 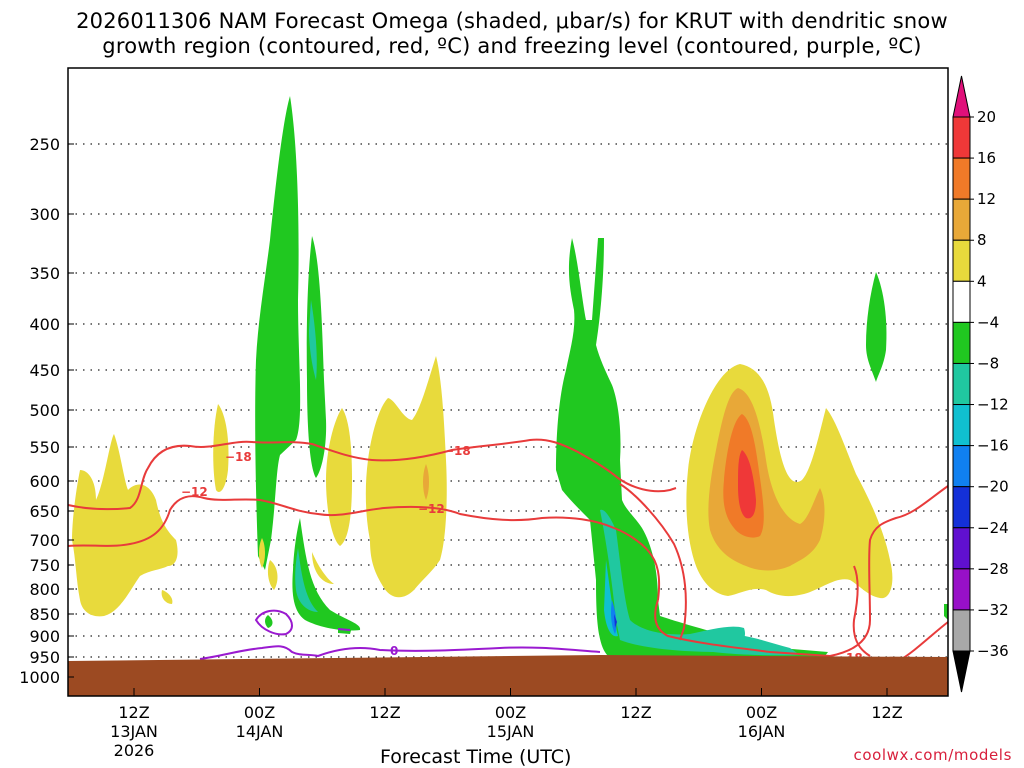 I want to click on label-freezing-zero: 0, so click(x=394, y=651).